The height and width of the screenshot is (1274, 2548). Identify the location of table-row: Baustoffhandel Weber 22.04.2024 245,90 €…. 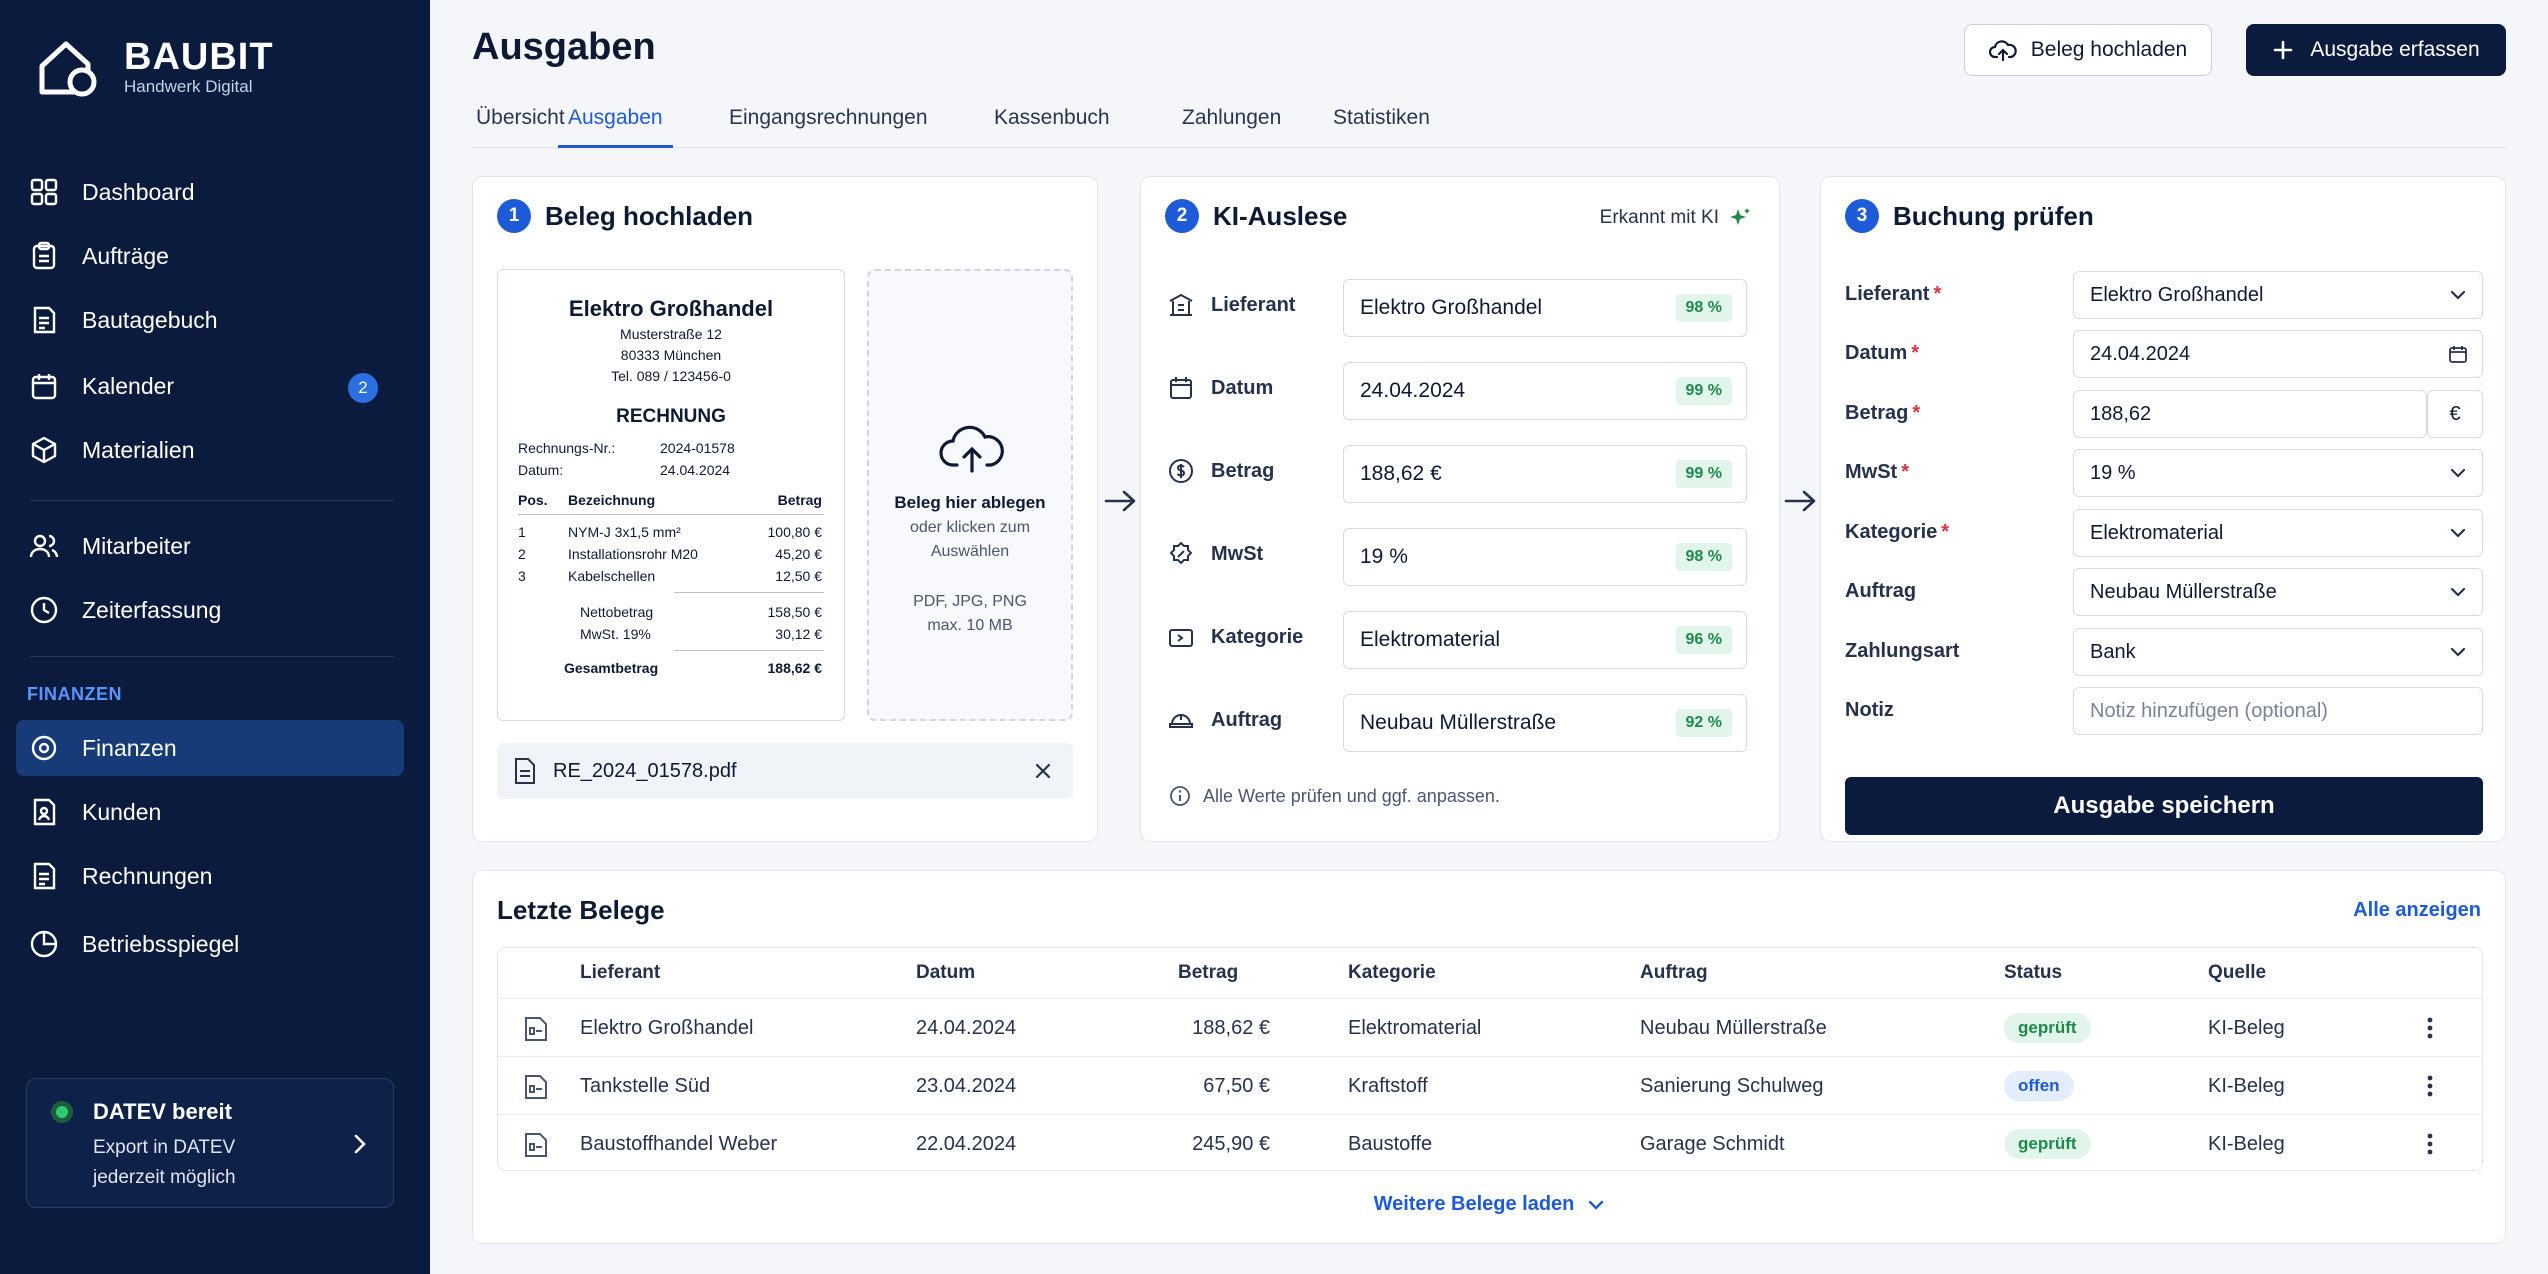
(1490, 1143).